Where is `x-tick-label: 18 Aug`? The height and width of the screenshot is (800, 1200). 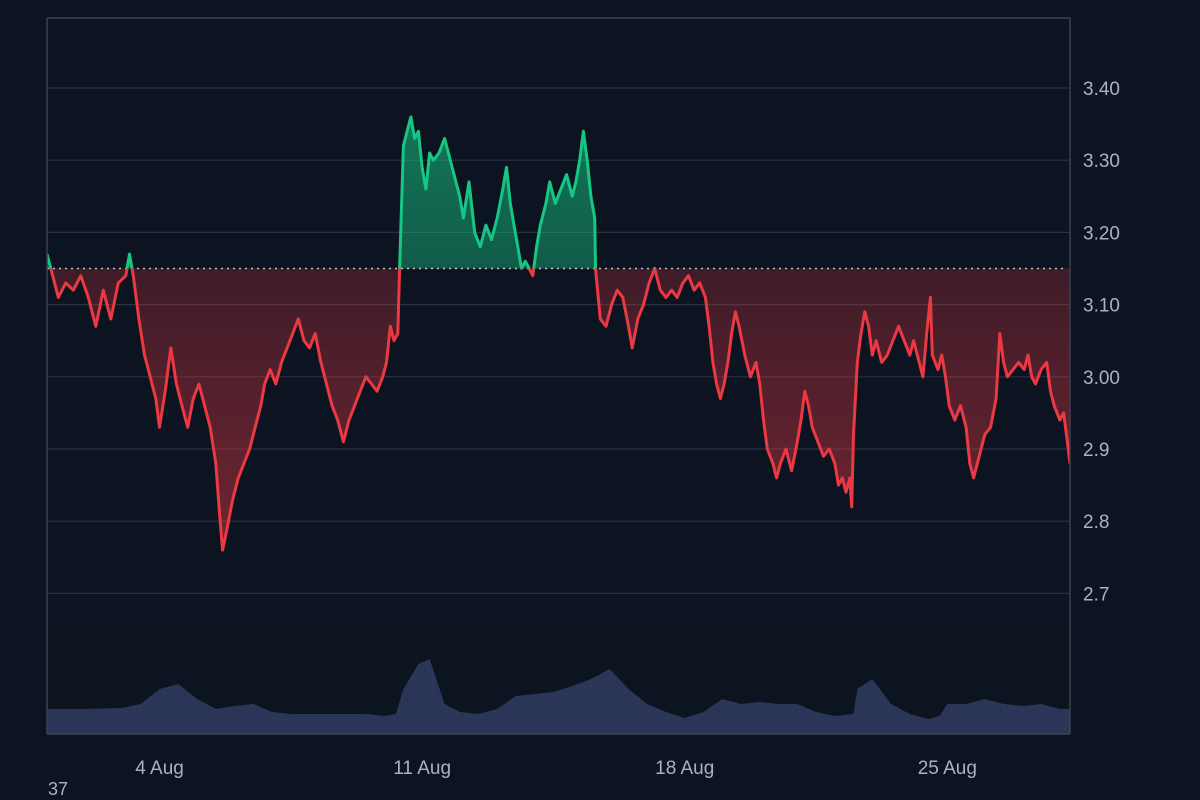 x-tick-label: 18 Aug is located at coordinates (684, 768).